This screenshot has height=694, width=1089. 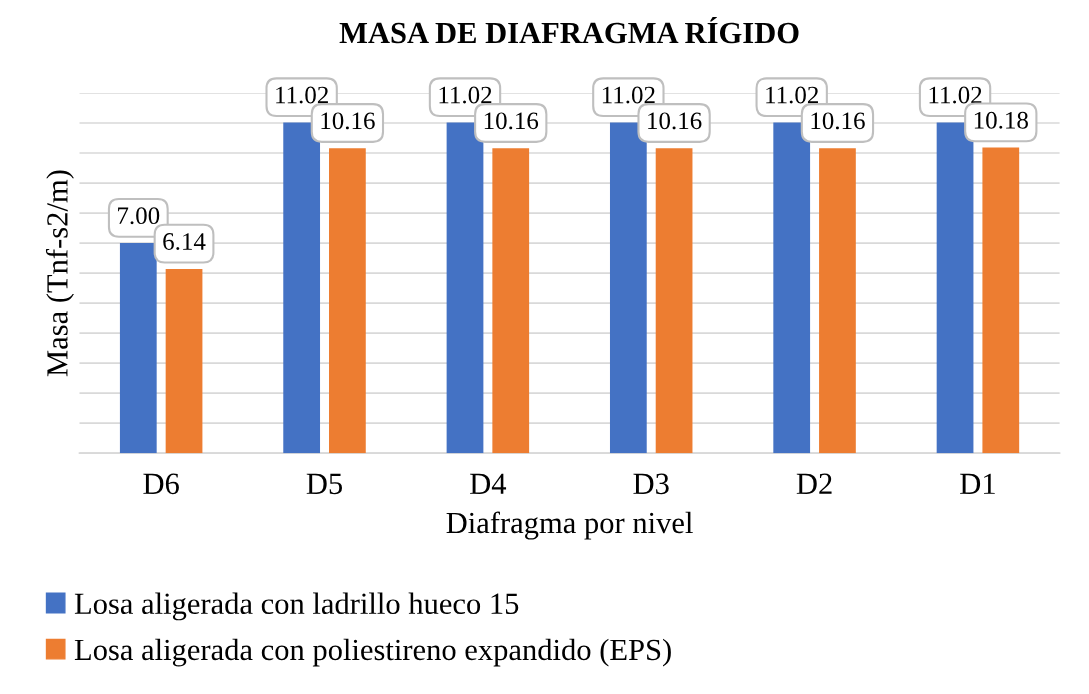 What do you see at coordinates (139, 216) in the screenshot?
I see `data-label: 7.00` at bounding box center [139, 216].